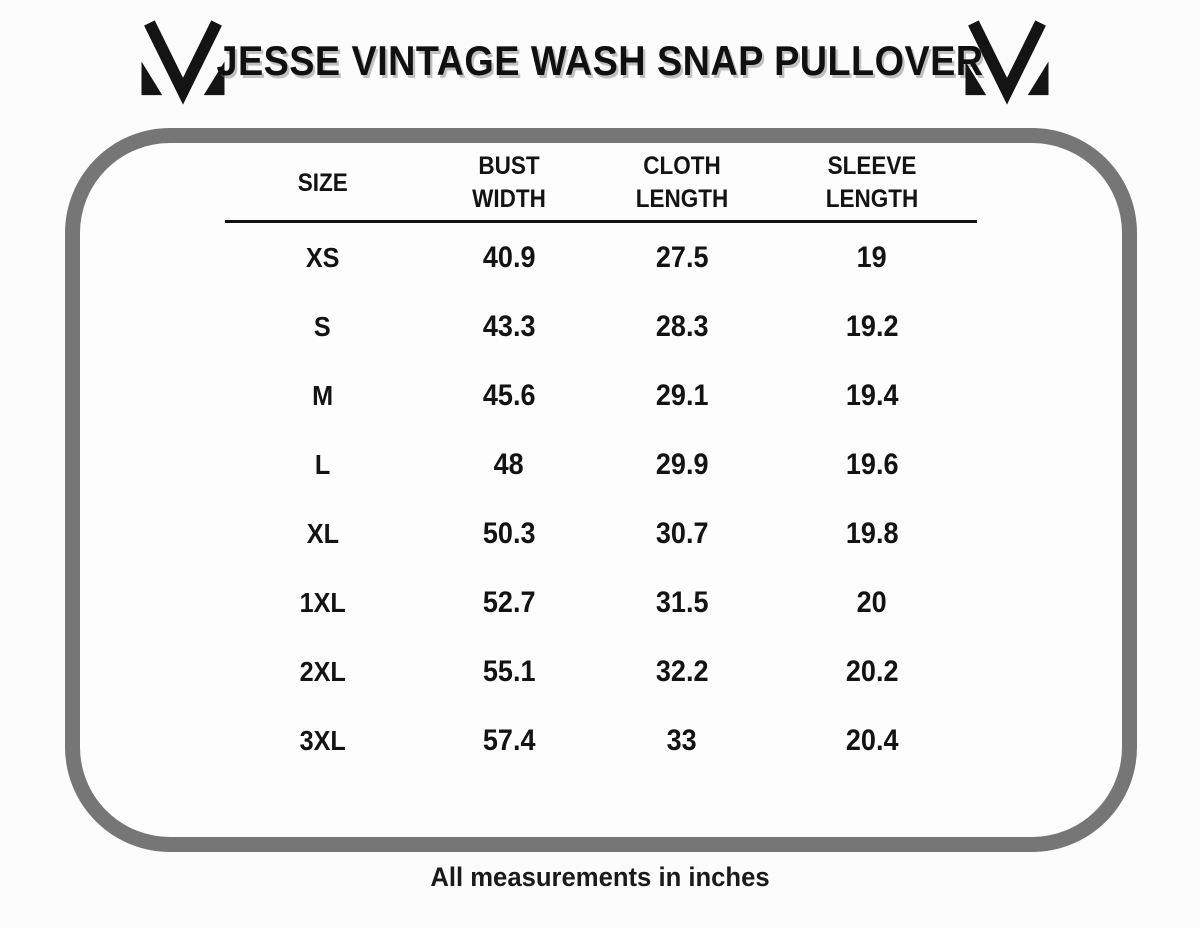 The height and width of the screenshot is (928, 1200). Describe the element at coordinates (322, 671) in the screenshot. I see `size-label: 2XL` at that location.